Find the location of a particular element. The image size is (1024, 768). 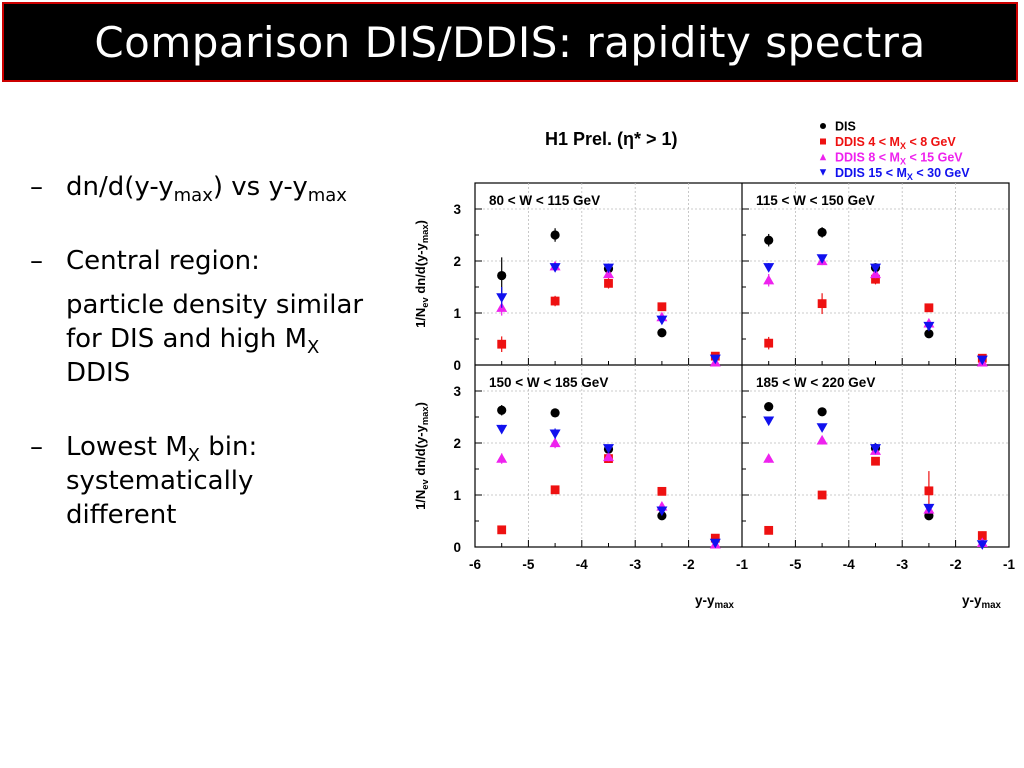

bullet-text: Lowest MX bin: systematically different is located at coordinates (162, 481).